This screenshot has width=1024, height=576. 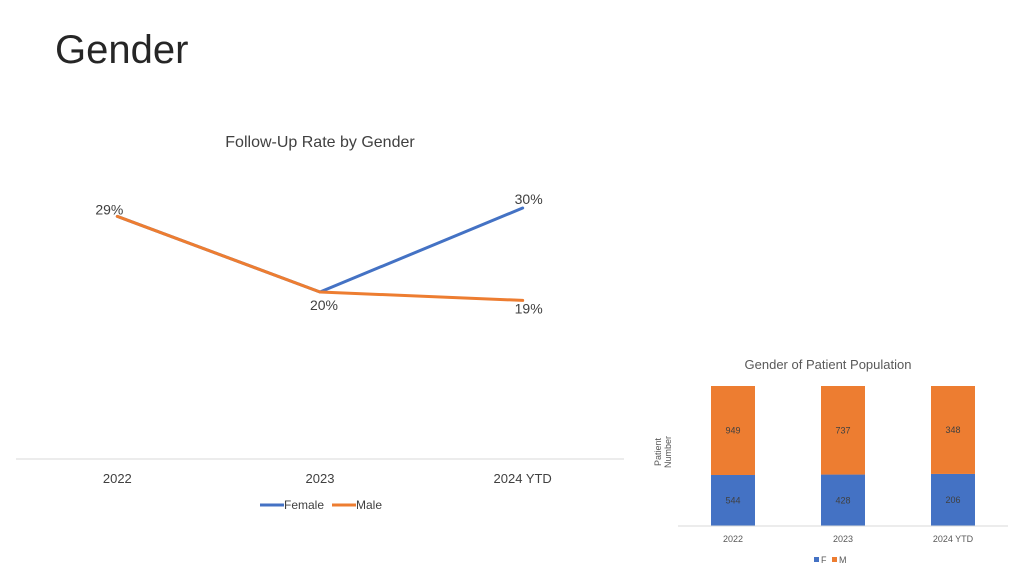 I want to click on bar-value-label: 737, so click(x=842, y=430).